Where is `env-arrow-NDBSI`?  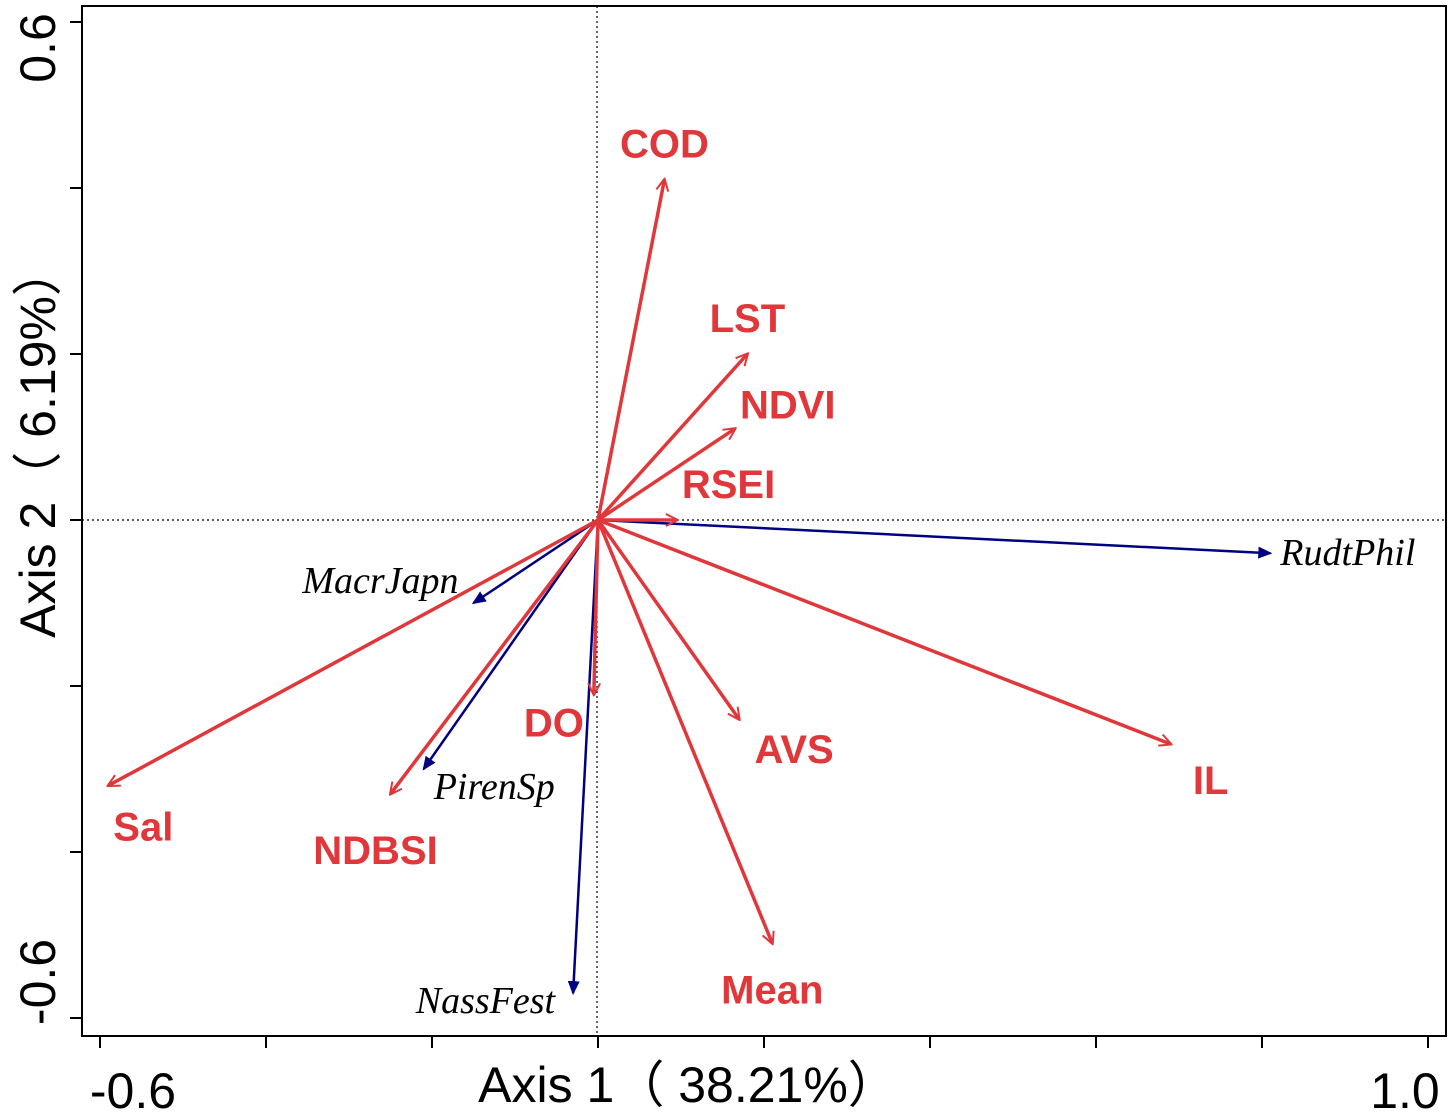
env-arrow-NDBSI is located at coordinates (495, 656).